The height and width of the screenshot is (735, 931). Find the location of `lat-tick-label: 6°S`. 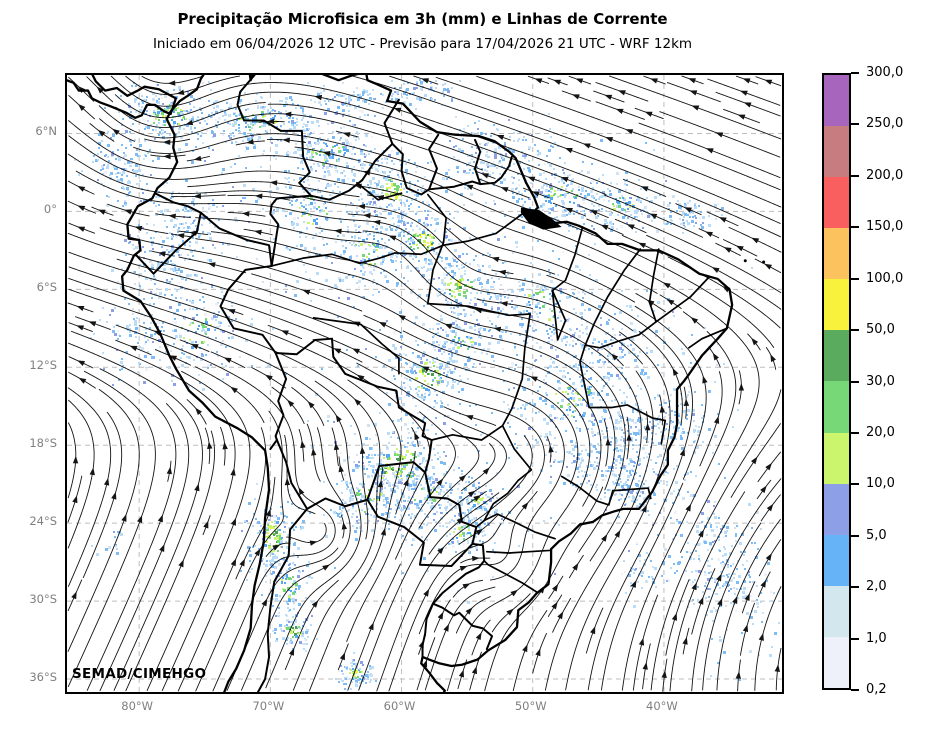

lat-tick-label: 6°S is located at coordinates (46, 287).